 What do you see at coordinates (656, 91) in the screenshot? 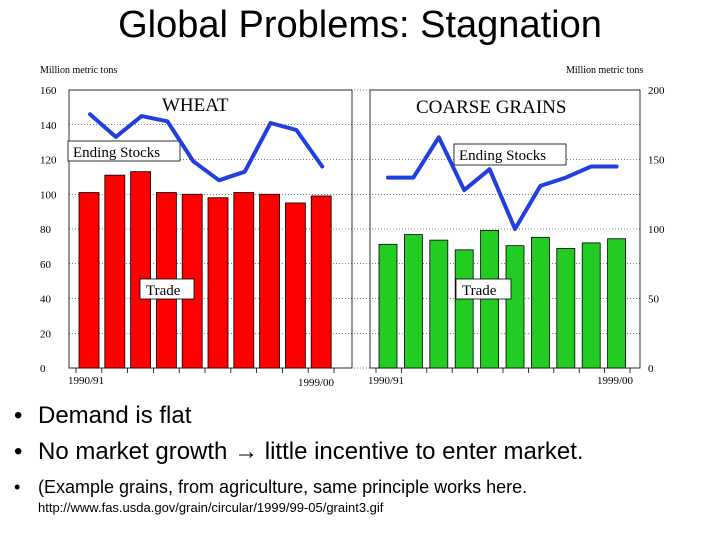
I see `coarse-ytick-label: 200` at bounding box center [656, 91].